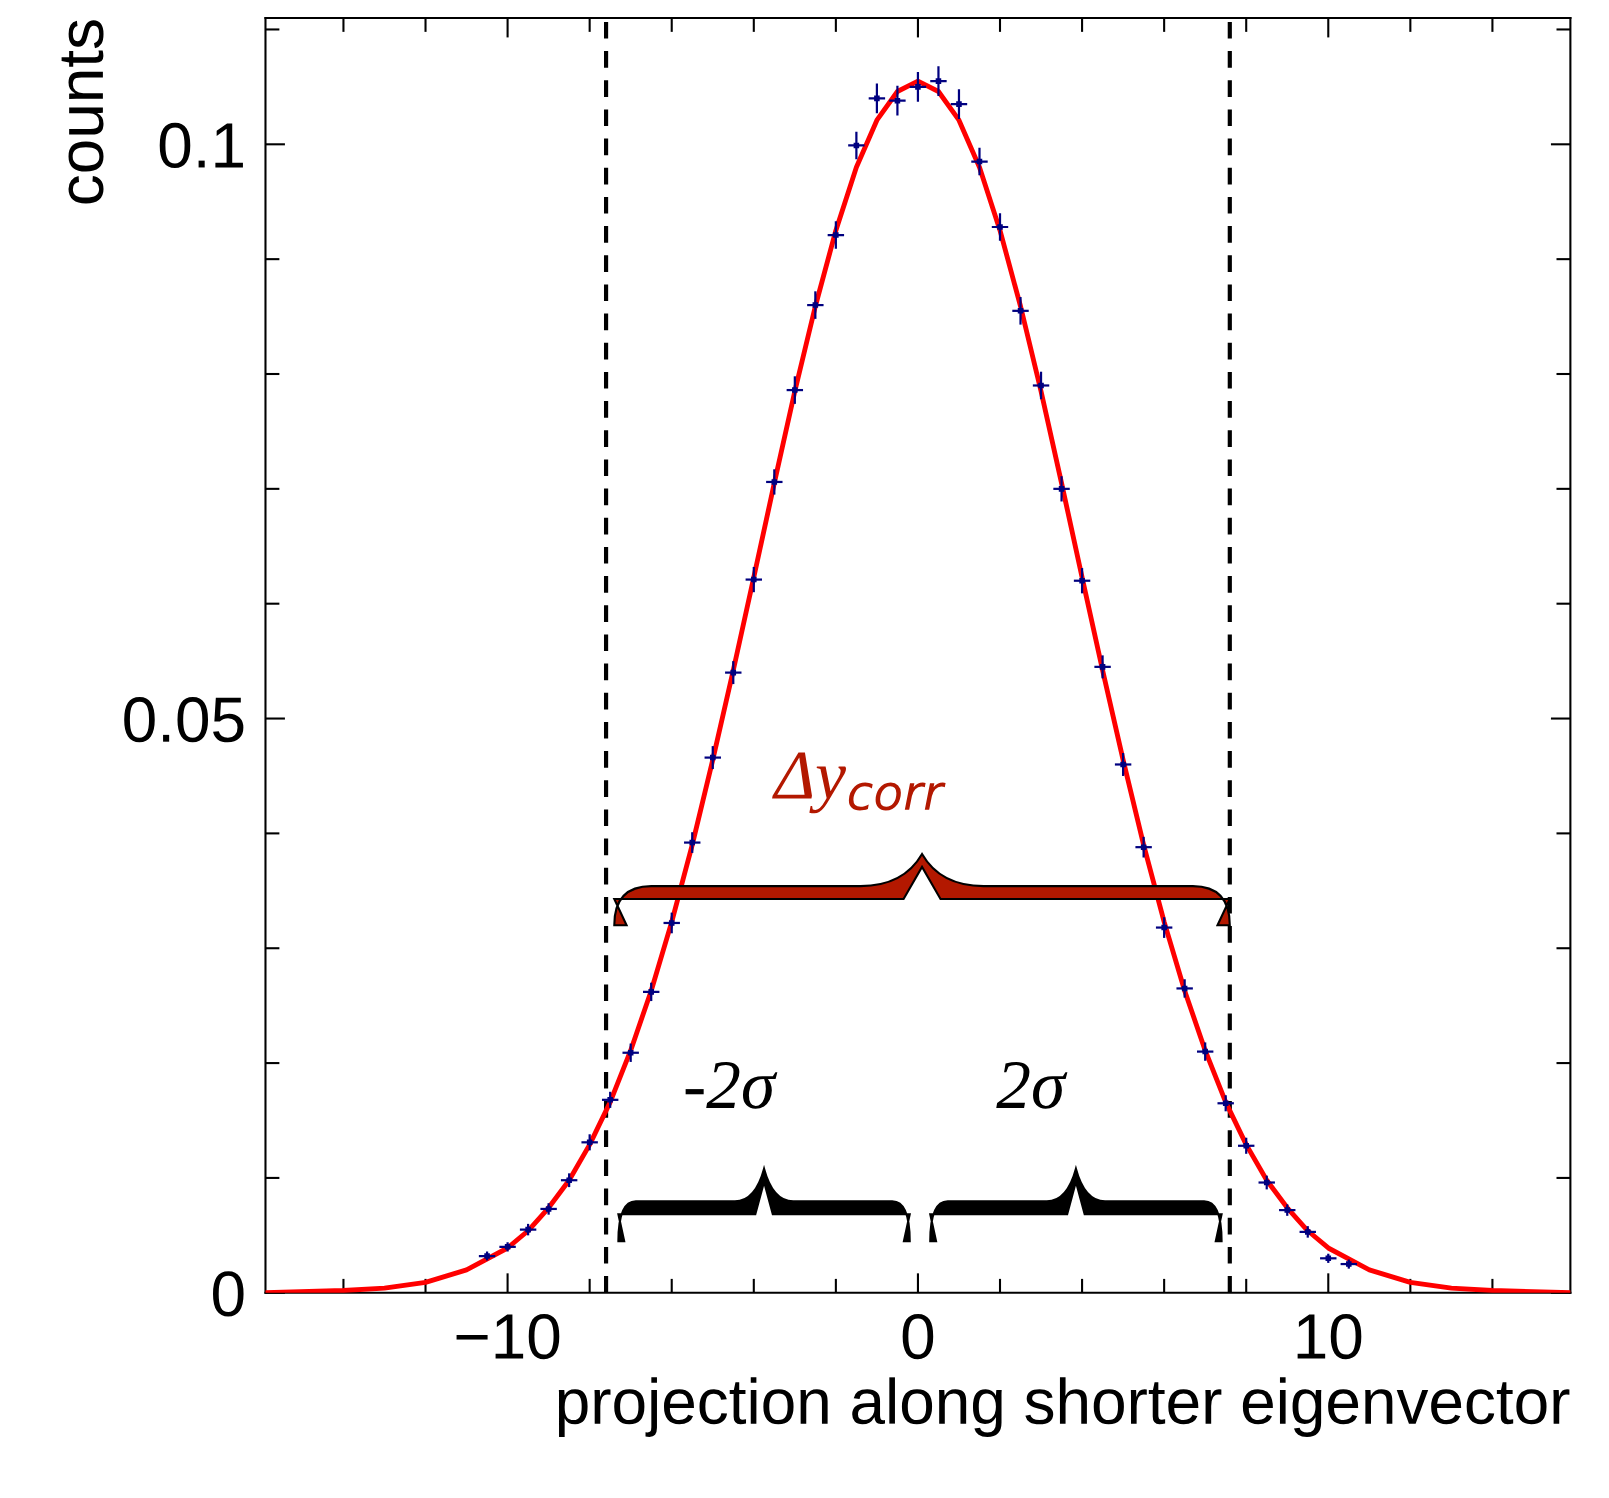 Image resolution: width=1609 pixels, height=1498 pixels. What do you see at coordinates (82, 112) in the screenshot?
I see `y-axis-title: counts` at bounding box center [82, 112].